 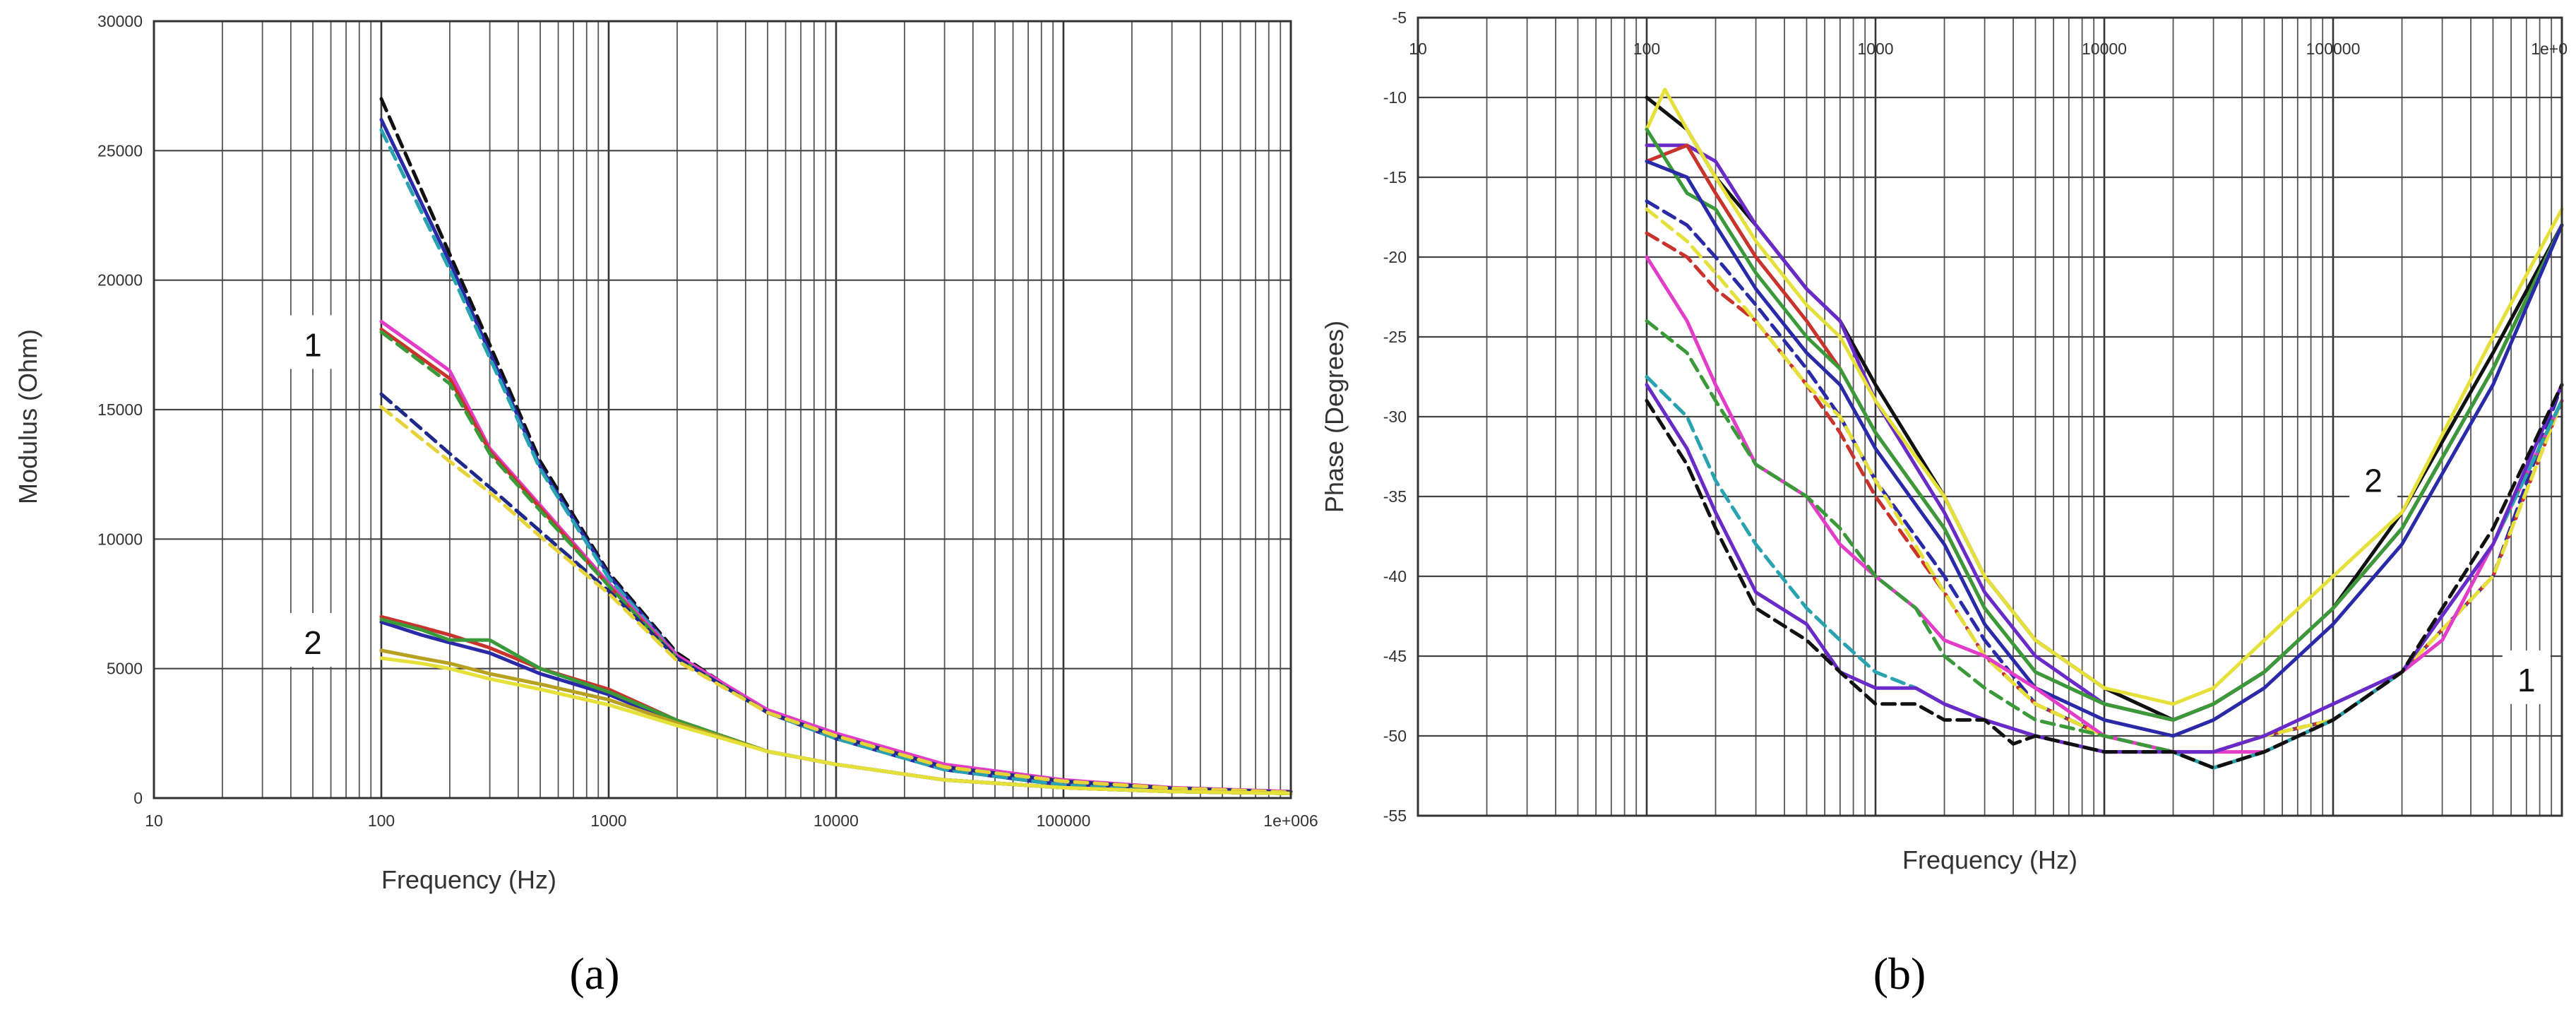 I want to click on modulus-annotations: 12, so click(x=313, y=491).